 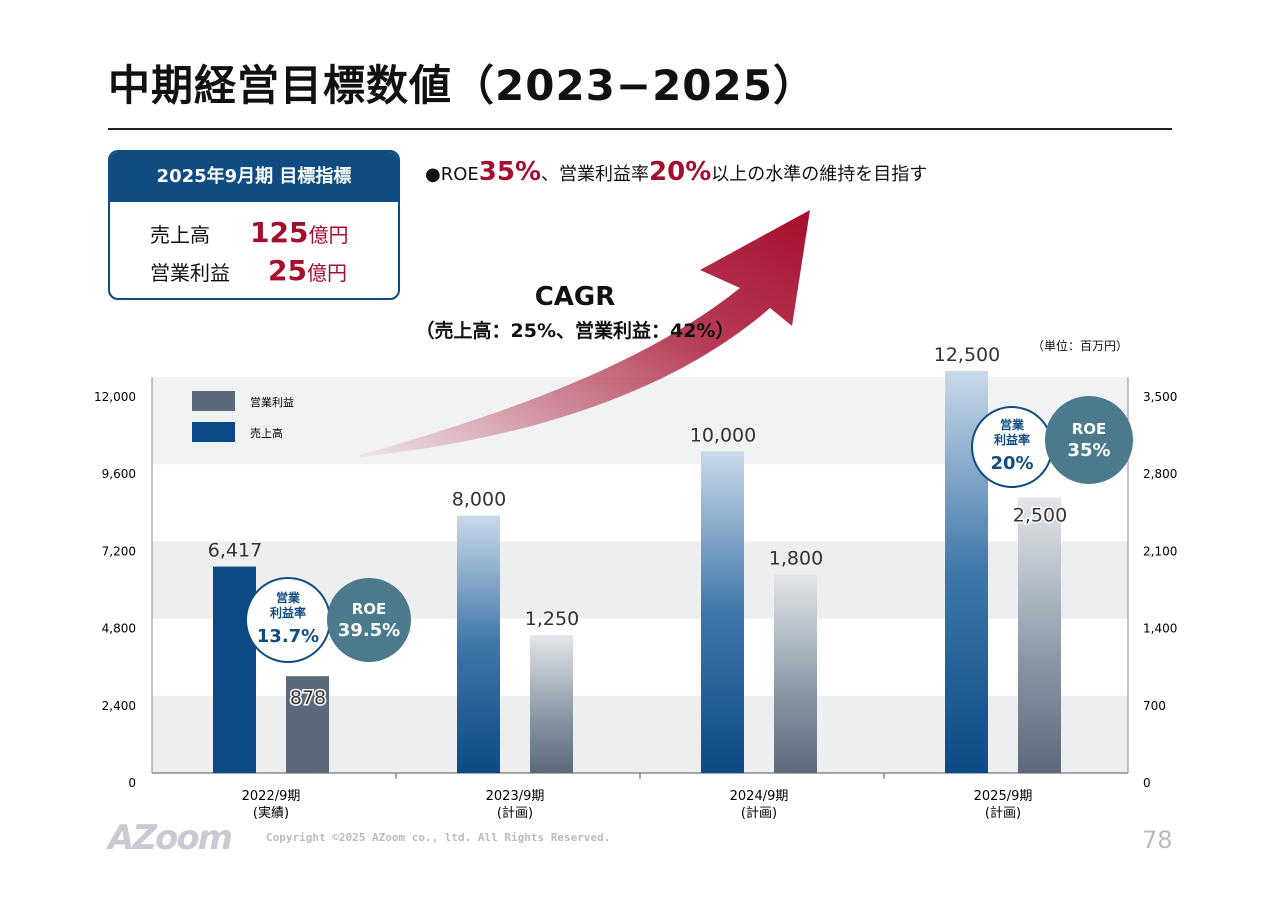 What do you see at coordinates (119, 629) in the screenshot?
I see `left-tick-label: 4,800` at bounding box center [119, 629].